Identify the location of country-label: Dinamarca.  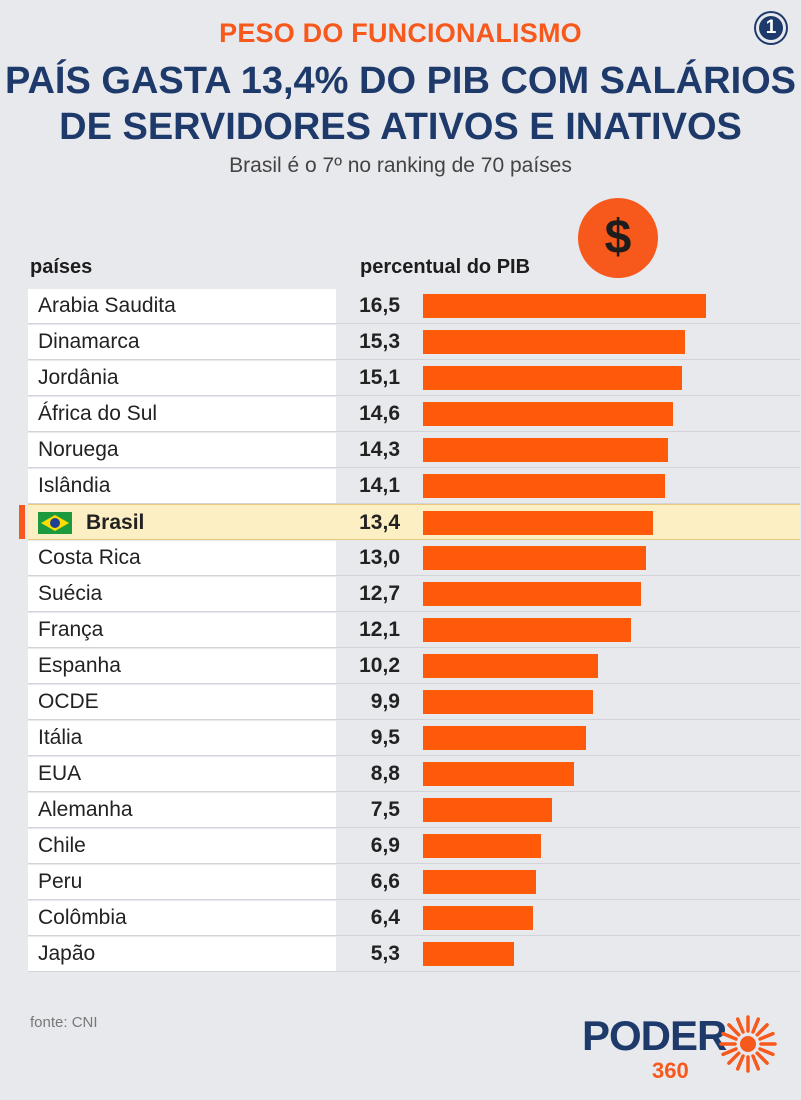
(89, 341).